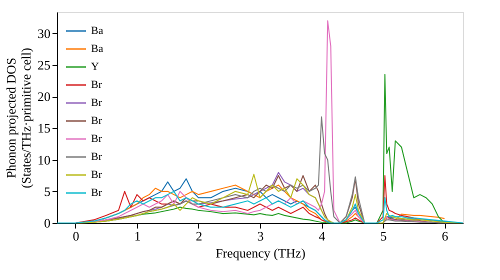 The height and width of the screenshot is (280, 500). Describe the element at coordinates (44, 33) in the screenshot. I see `y-tick-label: 30` at that location.